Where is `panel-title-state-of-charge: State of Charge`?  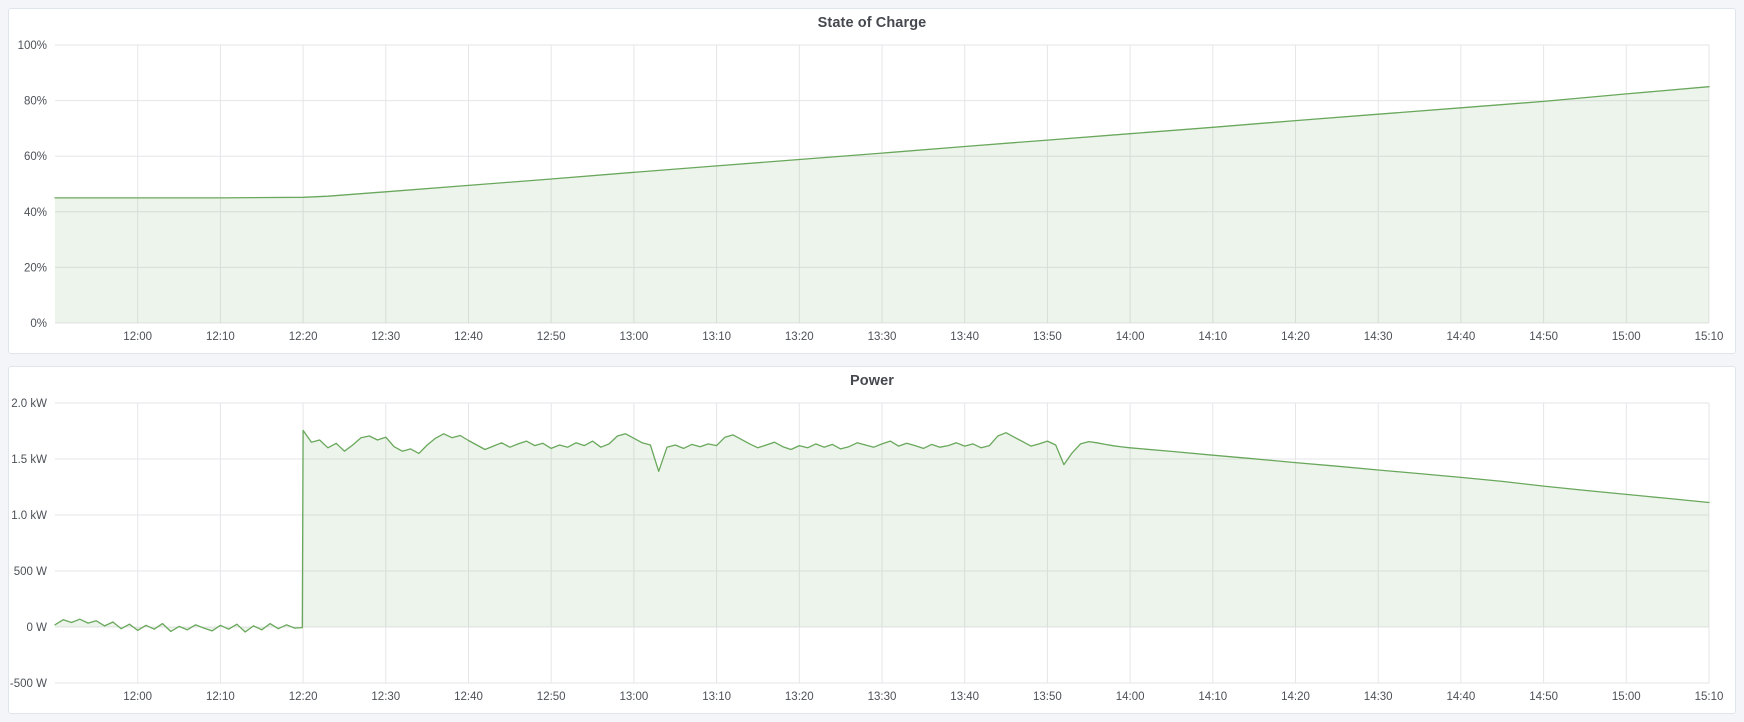 panel-title-state-of-charge: State of Charge is located at coordinates (872, 23).